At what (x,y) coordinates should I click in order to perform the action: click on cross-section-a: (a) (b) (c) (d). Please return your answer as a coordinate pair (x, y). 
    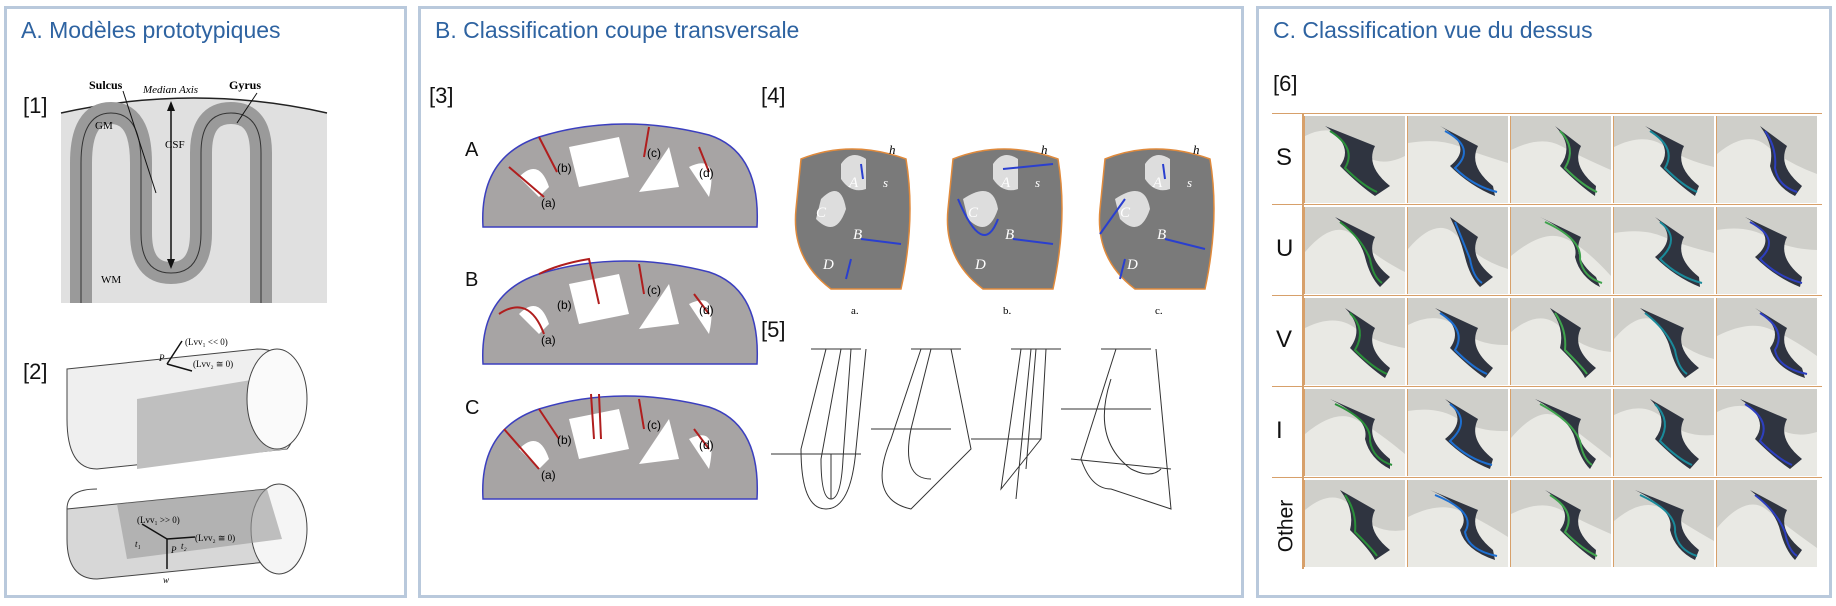
    Looking at the image, I should click on (620, 175).